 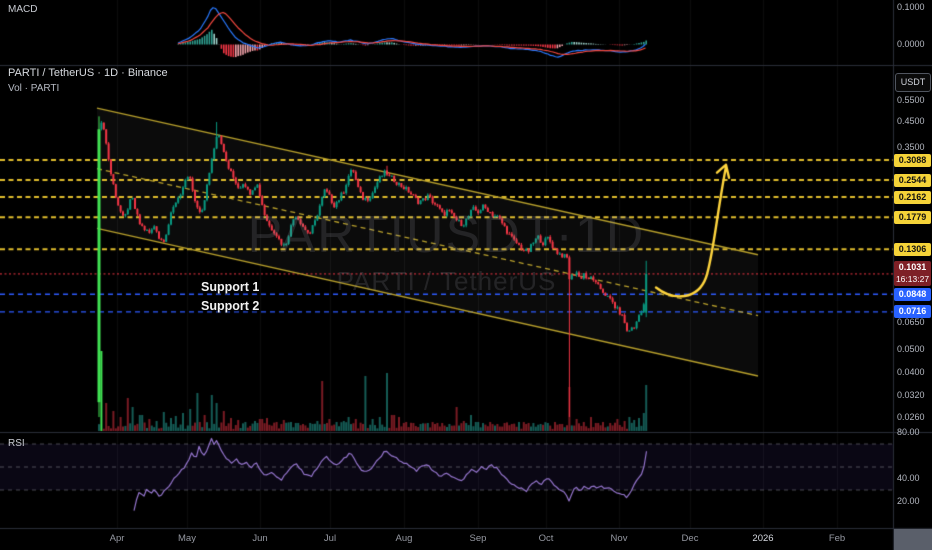 What do you see at coordinates (912, 249) in the screenshot?
I see `level-badge: 0.1306` at bounding box center [912, 249].